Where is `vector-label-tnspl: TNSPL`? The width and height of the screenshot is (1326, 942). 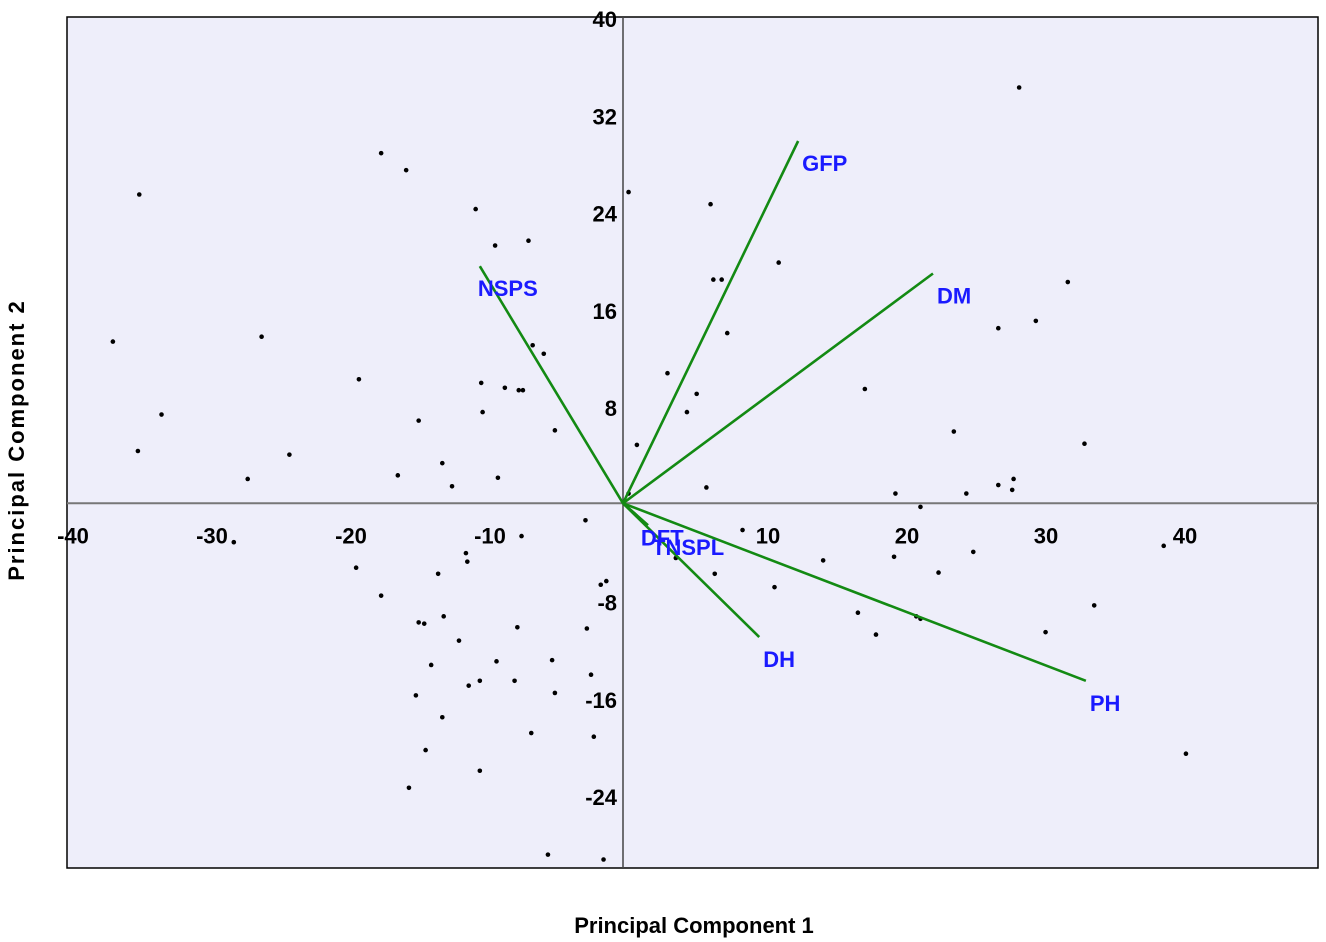
vector-label-tnspl: TNSPL is located at coordinates (688, 547).